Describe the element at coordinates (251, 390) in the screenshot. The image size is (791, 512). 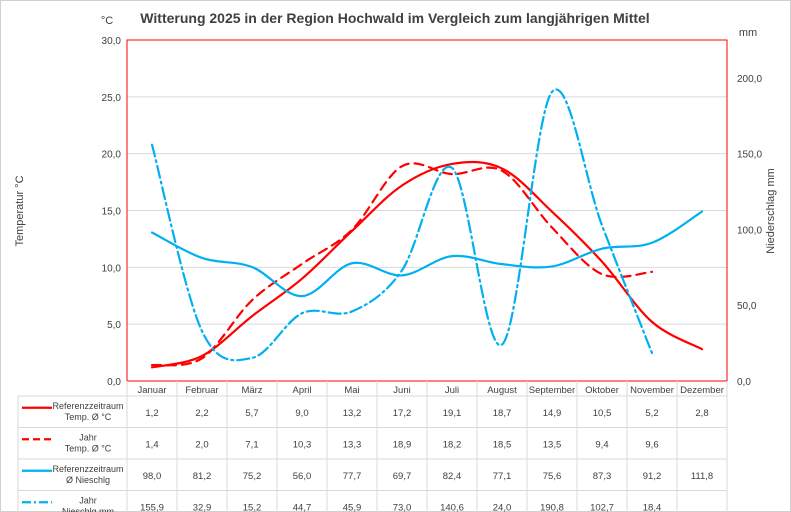
I see `category-label: März` at that location.